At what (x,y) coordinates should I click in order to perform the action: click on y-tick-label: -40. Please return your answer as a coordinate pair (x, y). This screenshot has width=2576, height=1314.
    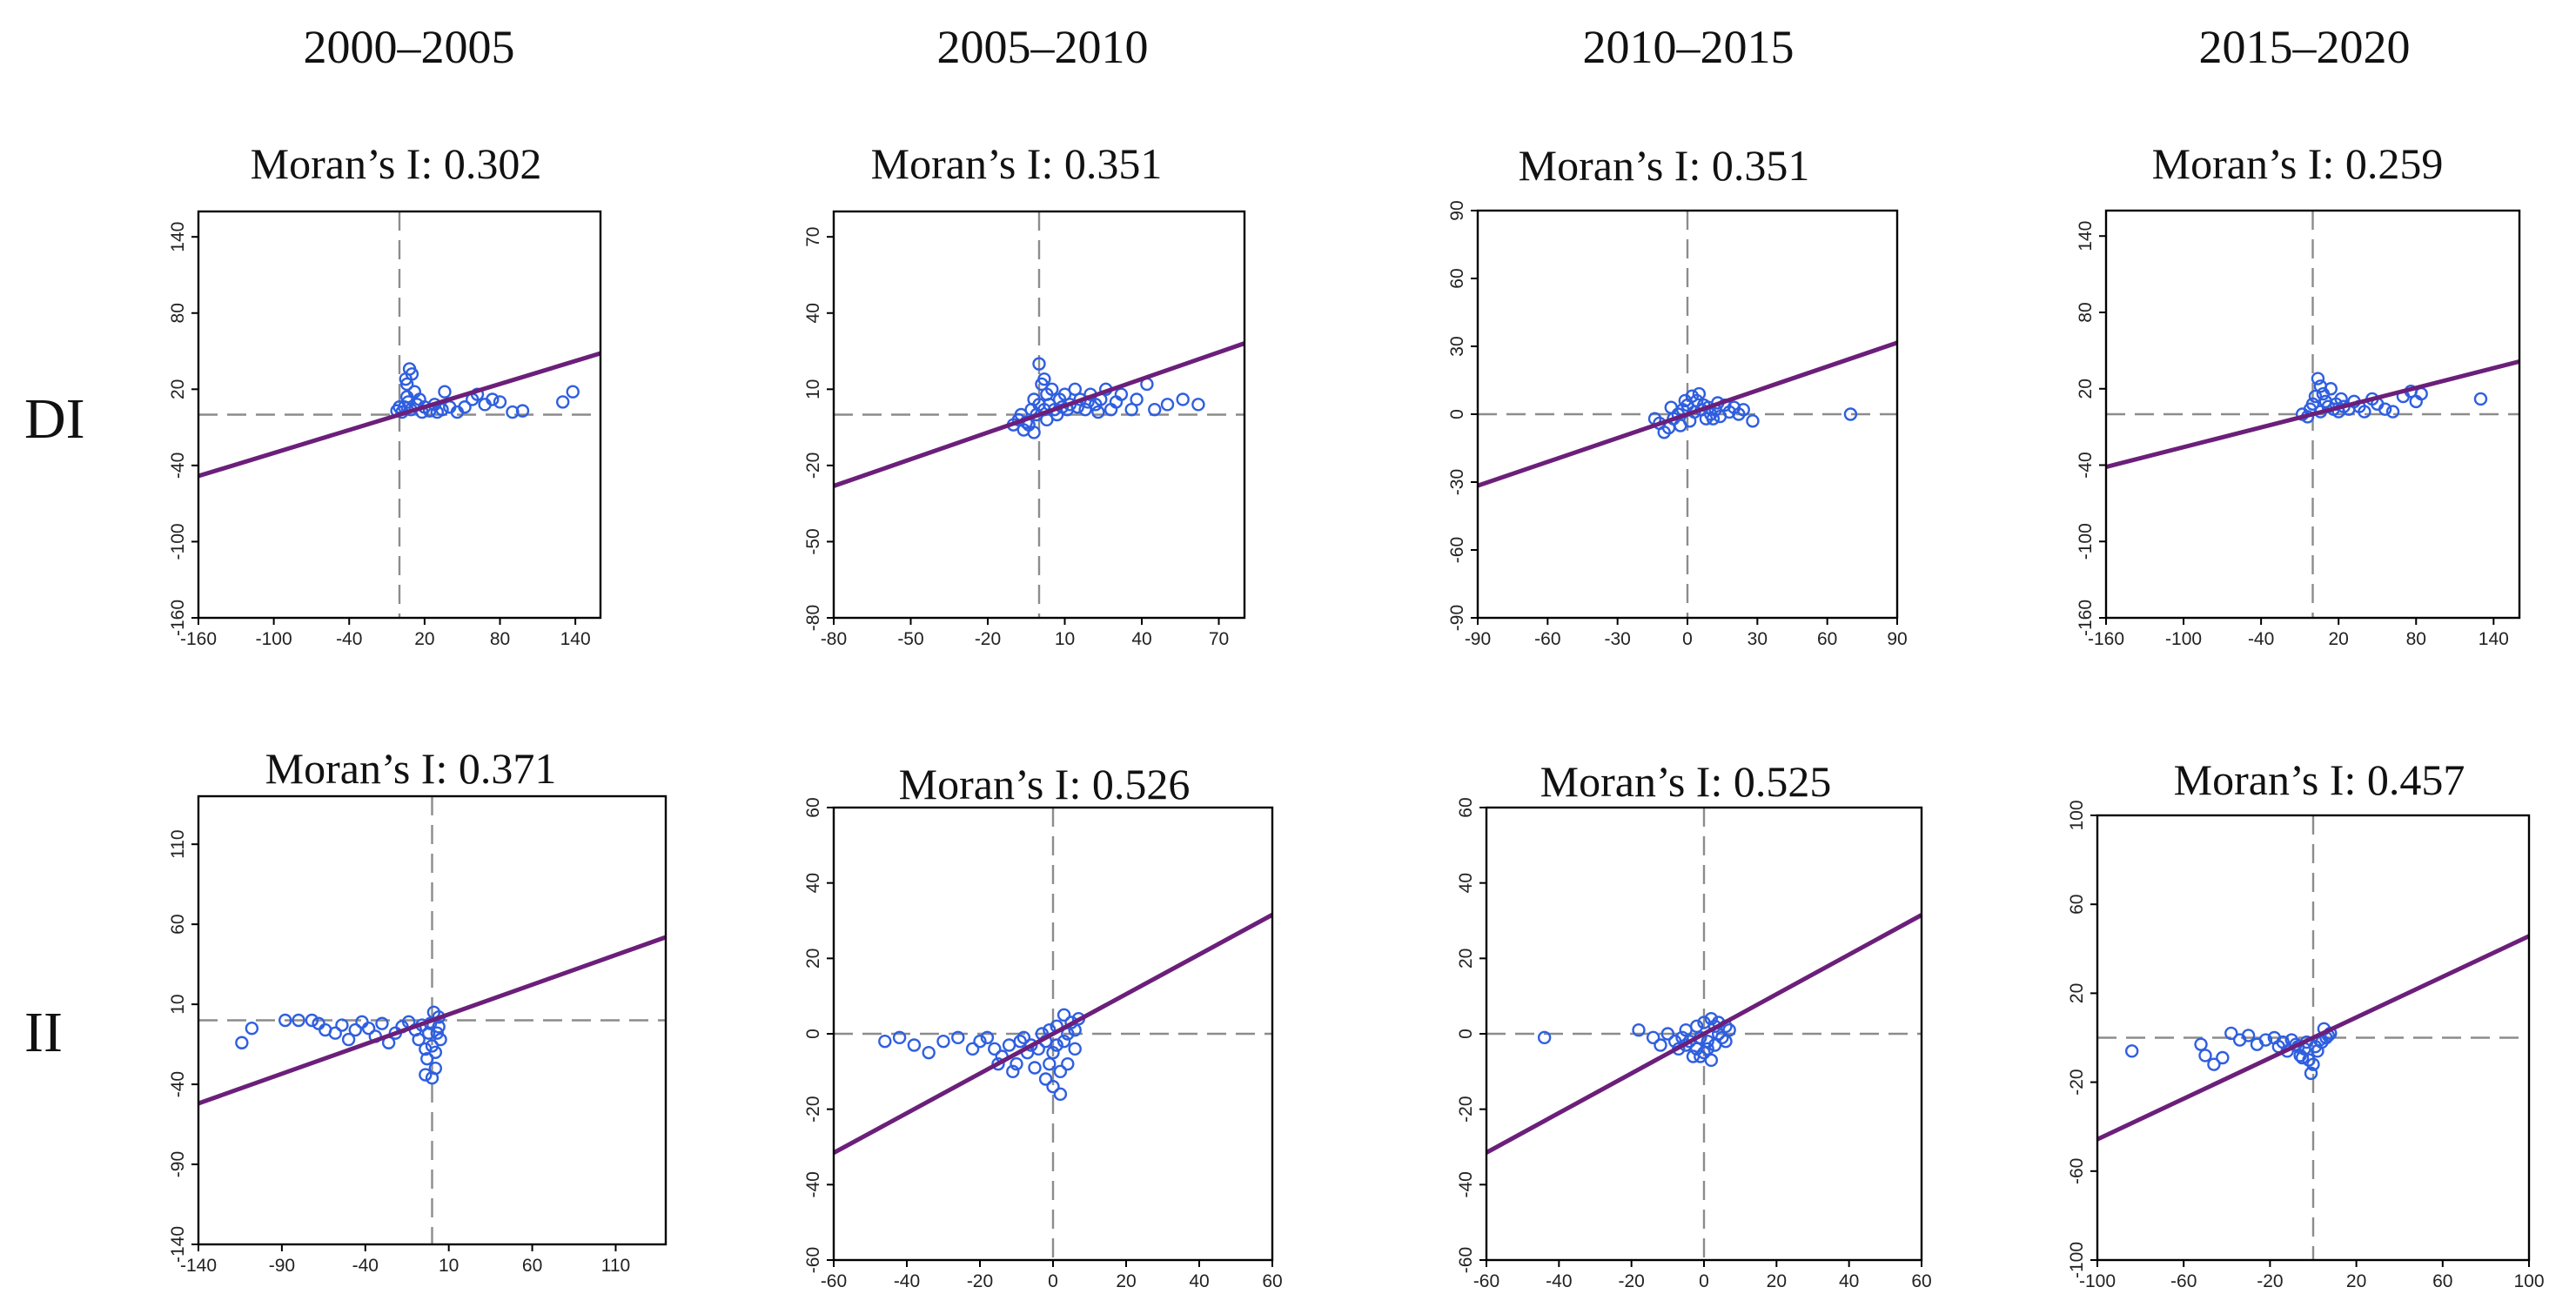
    Looking at the image, I should click on (813, 1184).